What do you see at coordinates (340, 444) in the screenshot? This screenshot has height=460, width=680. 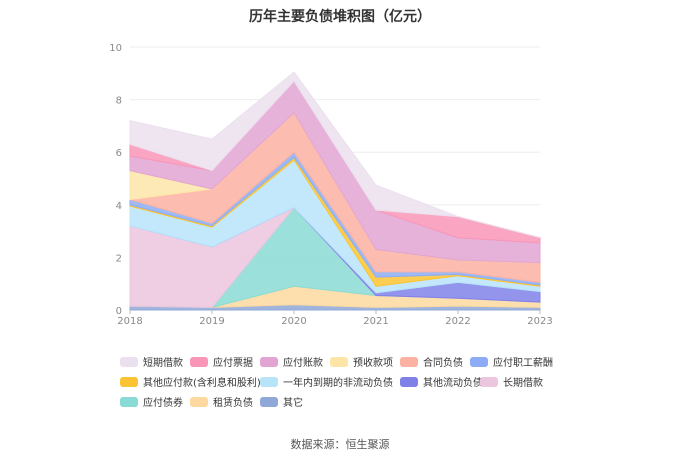 I see `source-note: 数据来源：恒生聚源` at bounding box center [340, 444].